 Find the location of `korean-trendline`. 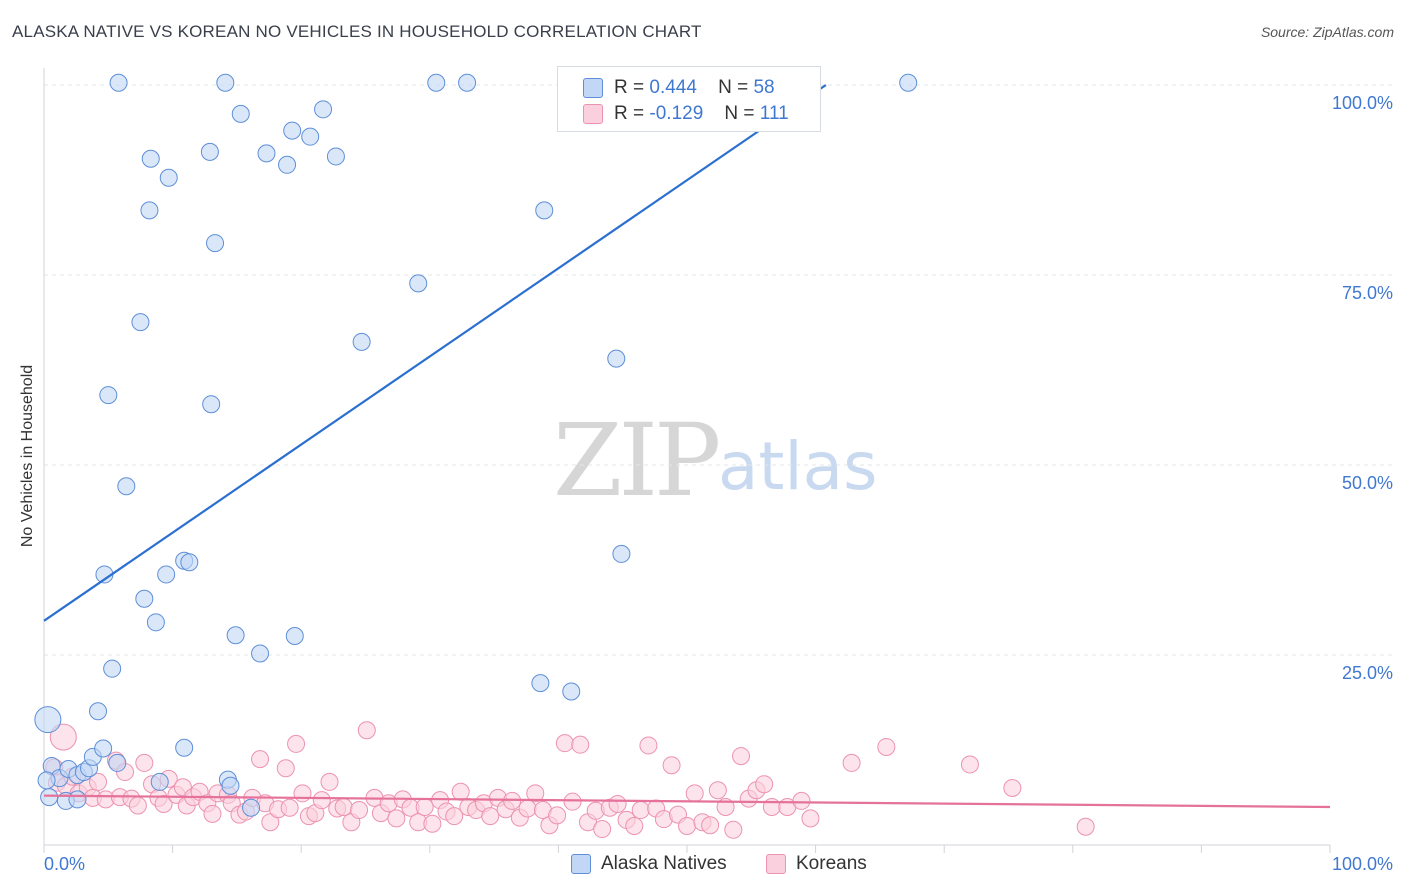

korean-trendline is located at coordinates (687, 801).